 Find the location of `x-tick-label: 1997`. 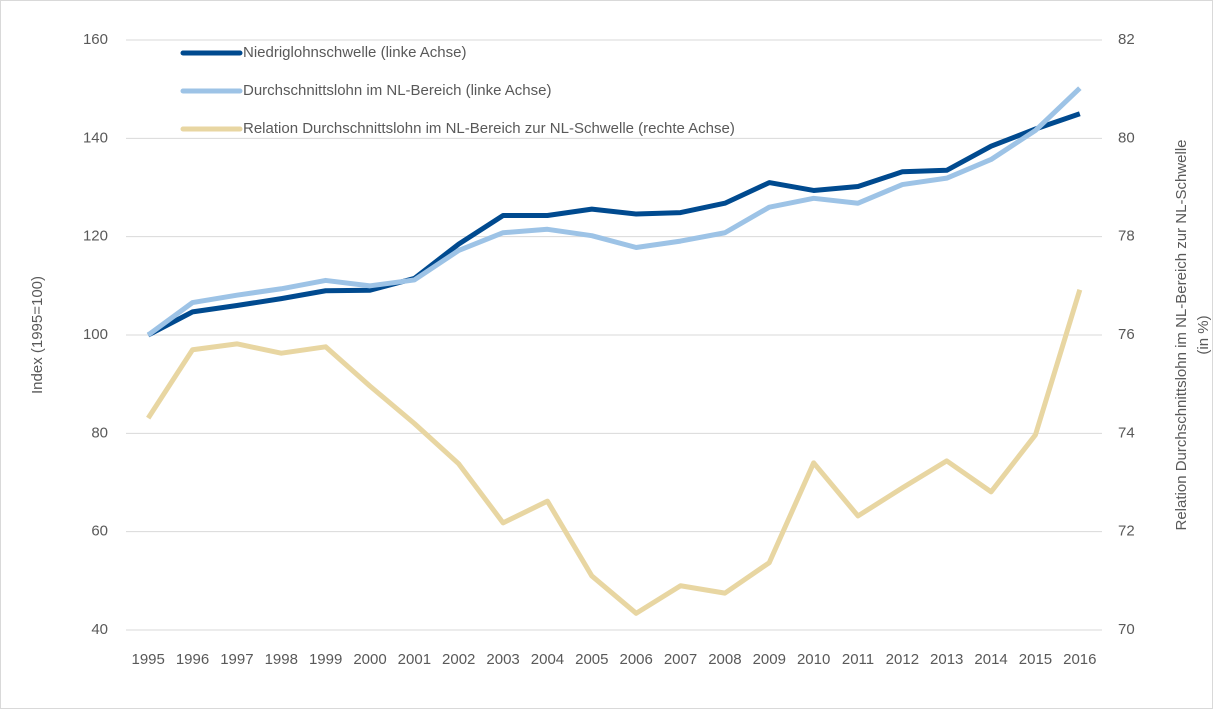

x-tick-label: 1997 is located at coordinates (236, 659).